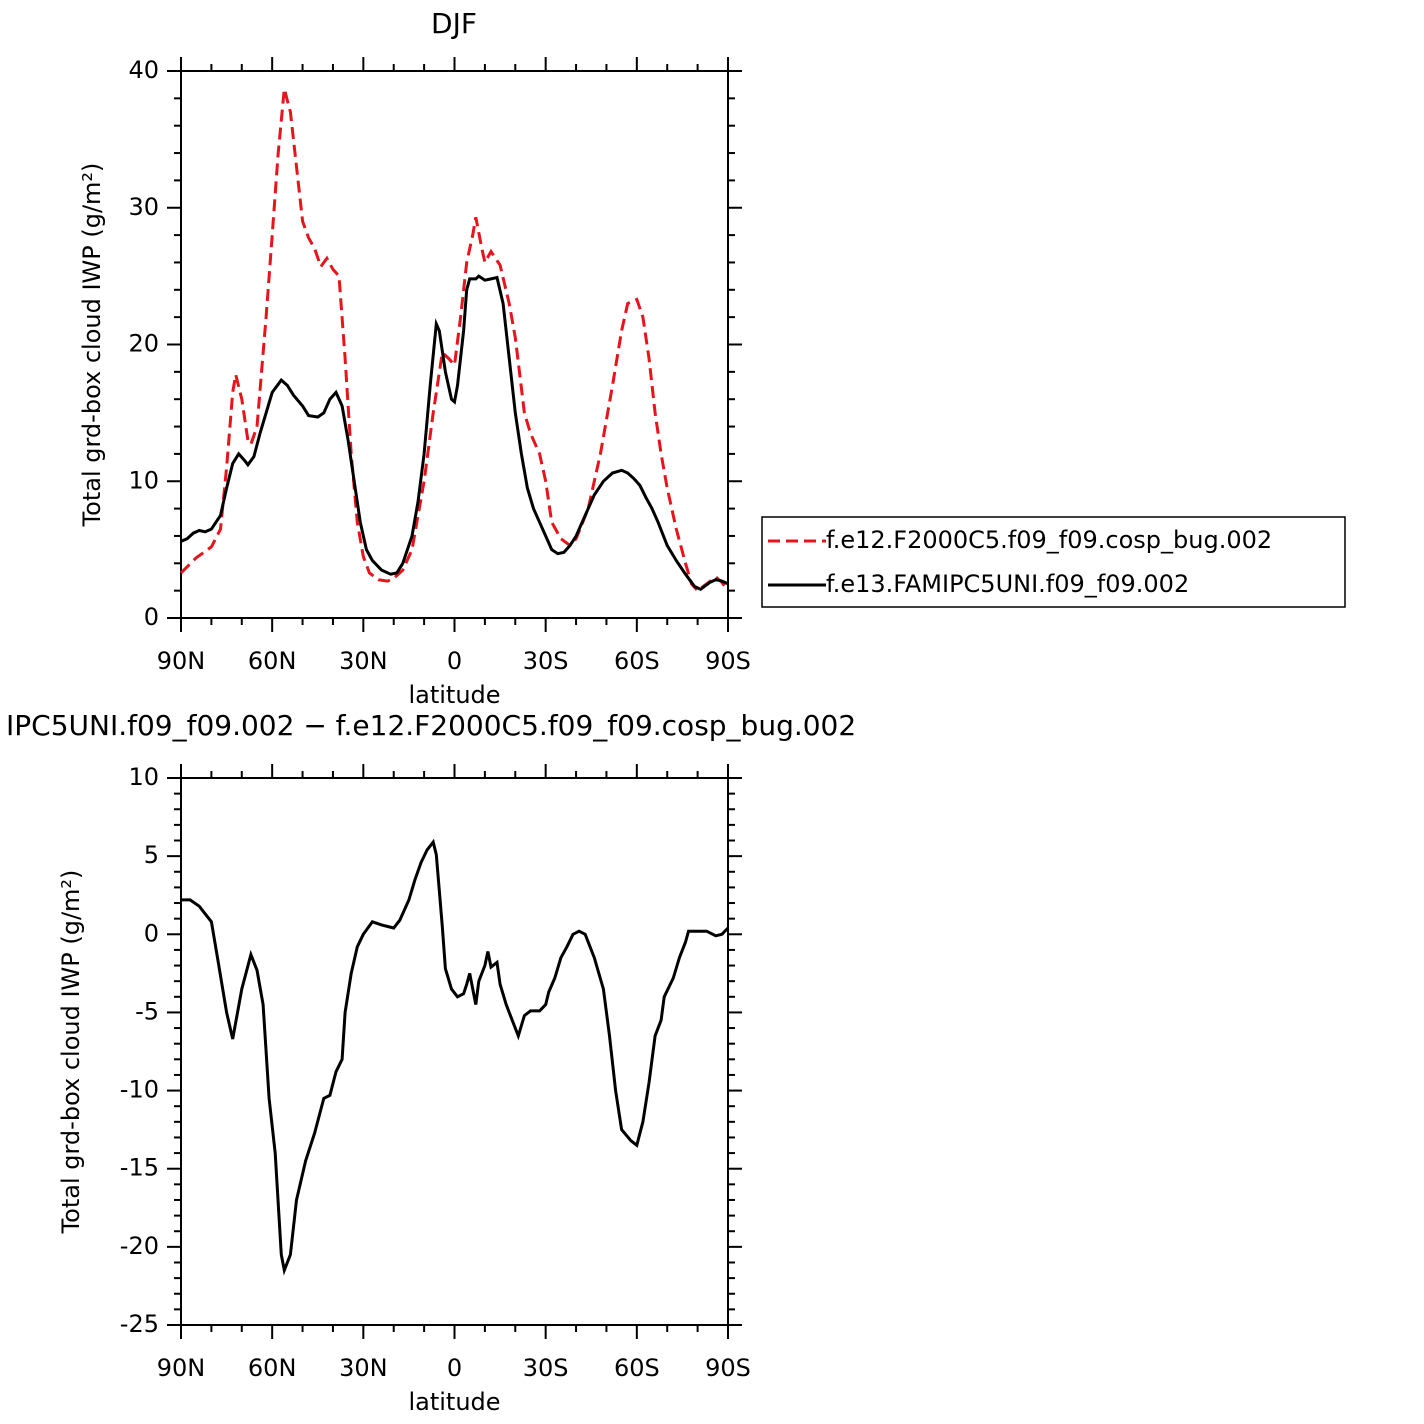  Describe the element at coordinates (151, 855) in the screenshot. I see `y-tick-label: 5` at that location.